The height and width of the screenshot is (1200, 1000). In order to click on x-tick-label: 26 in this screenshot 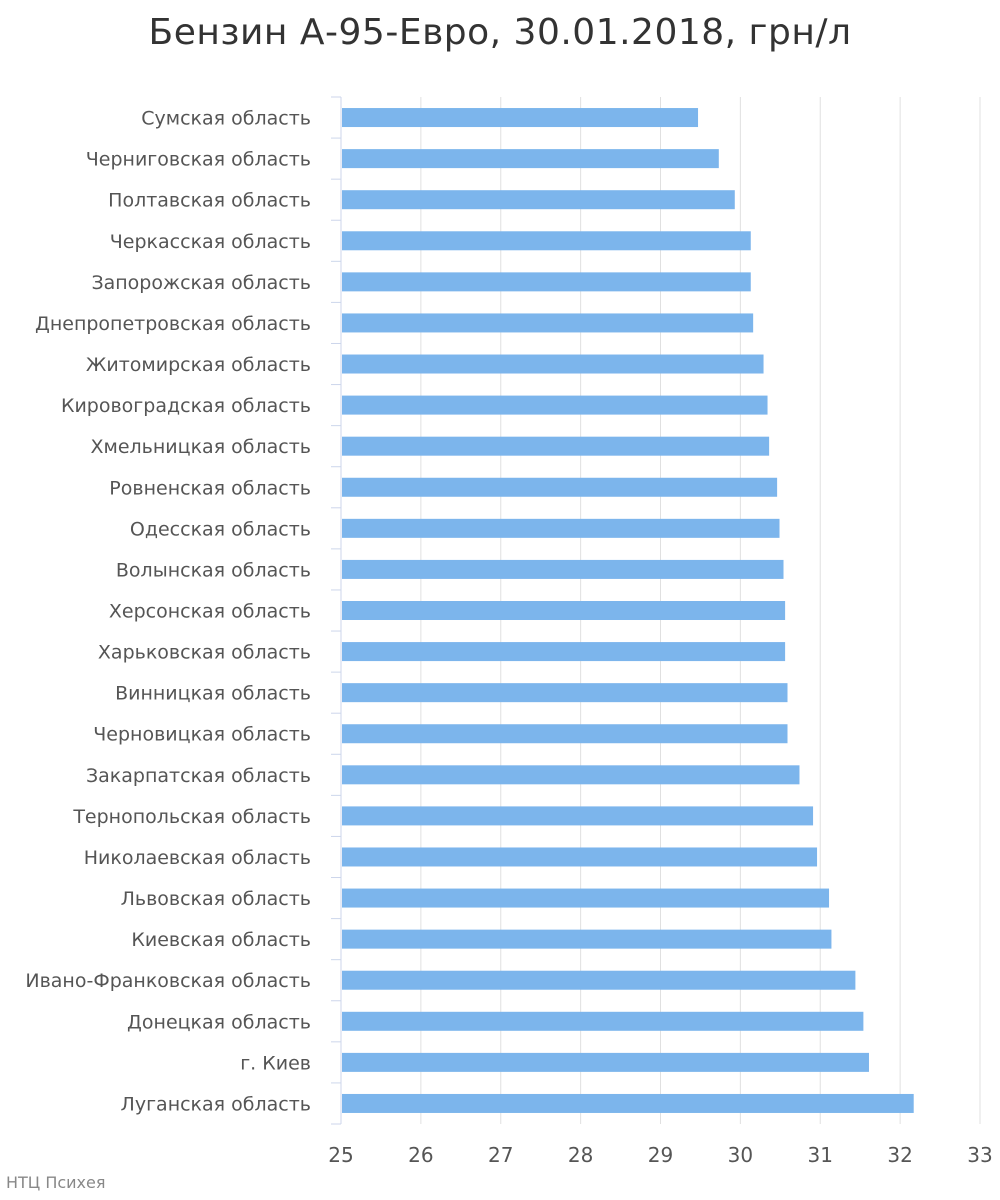, I will do `click(420, 1155)`.